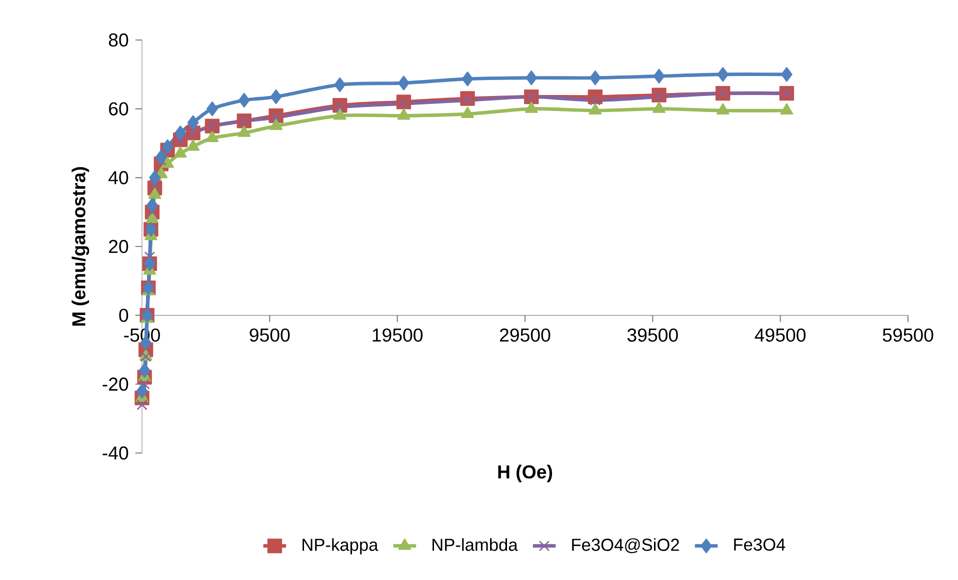  What do you see at coordinates (123, 315) in the screenshot?
I see `y-tick-label: 0` at bounding box center [123, 315].